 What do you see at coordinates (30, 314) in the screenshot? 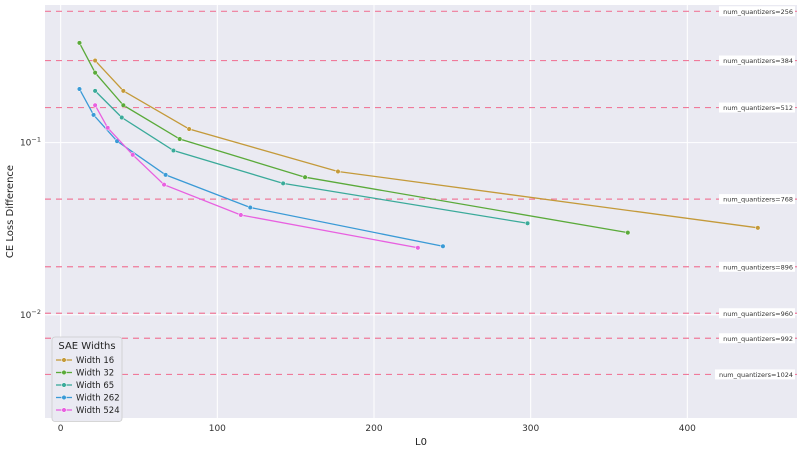
I see `y-tick-label: 10⁻²` at bounding box center [30, 314].